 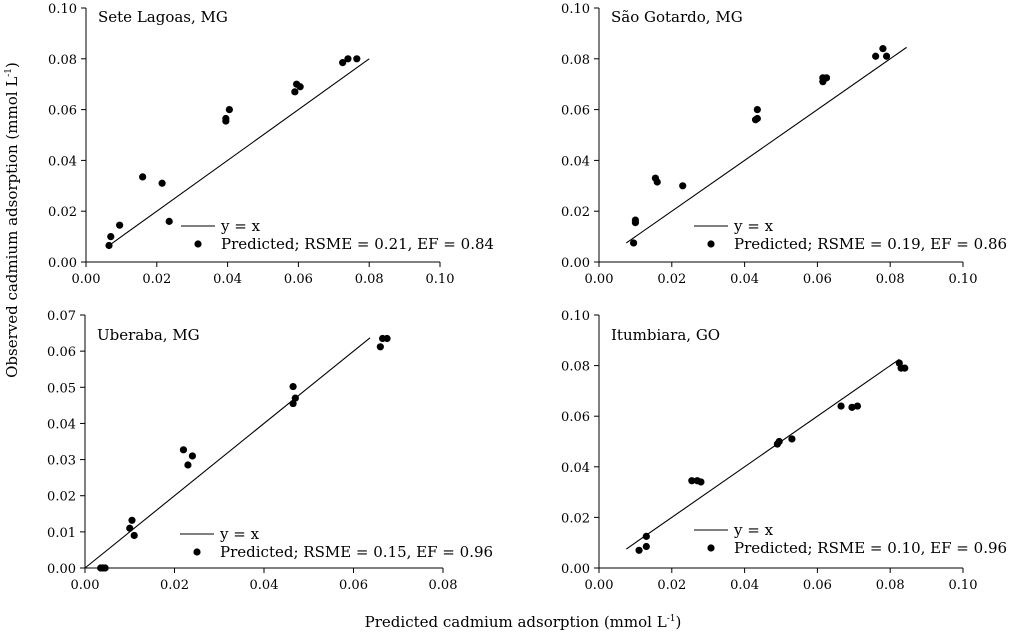 I want to click on y-axis-label-unit-close: ), so click(x=12, y=65).